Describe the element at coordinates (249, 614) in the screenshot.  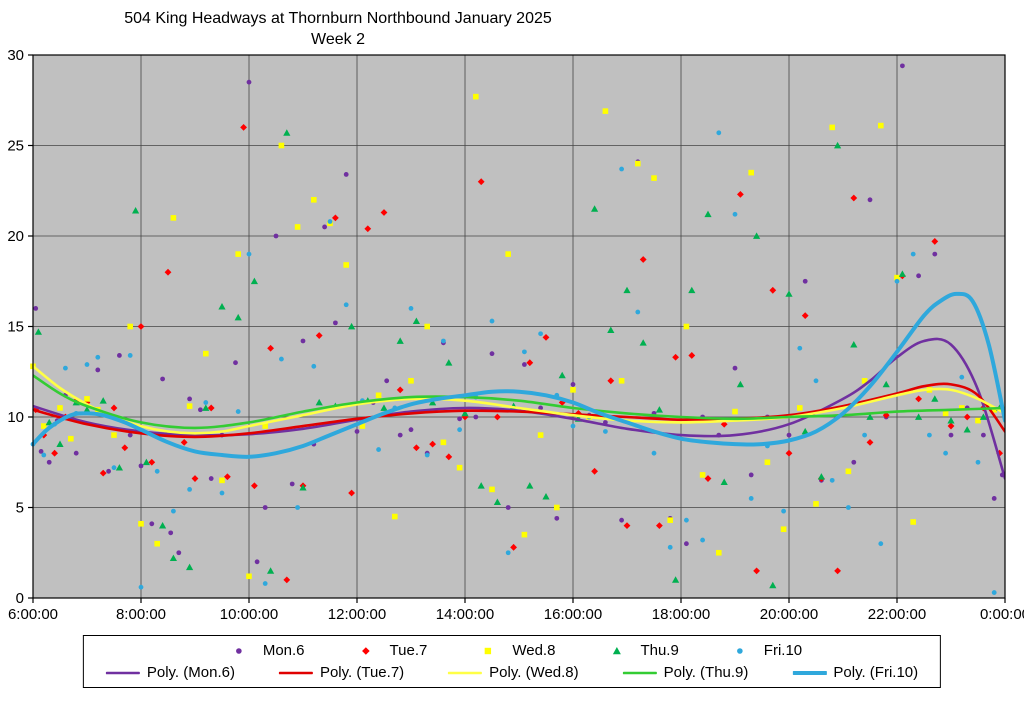
I see `x-tick-label: 10:00:00` at that location.